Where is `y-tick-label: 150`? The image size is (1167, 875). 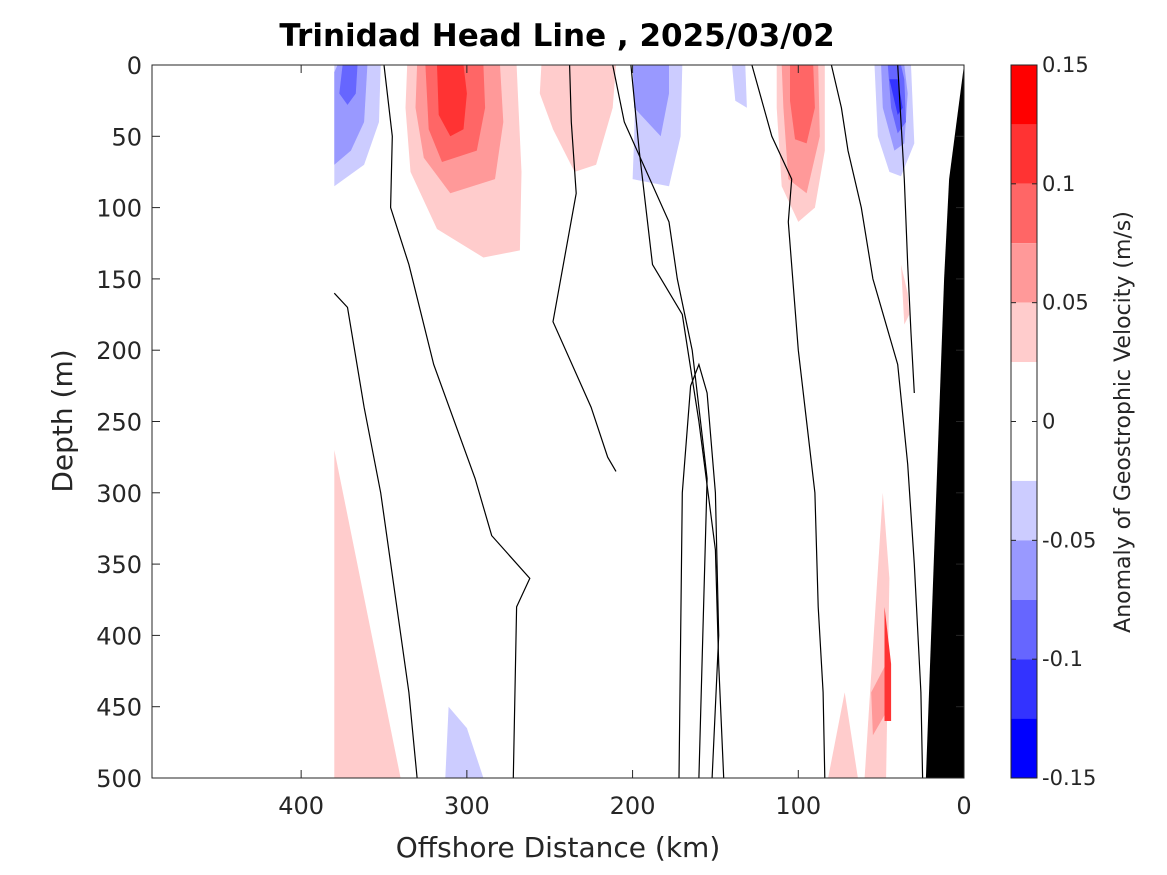 y-tick-label: 150 is located at coordinates (119, 280).